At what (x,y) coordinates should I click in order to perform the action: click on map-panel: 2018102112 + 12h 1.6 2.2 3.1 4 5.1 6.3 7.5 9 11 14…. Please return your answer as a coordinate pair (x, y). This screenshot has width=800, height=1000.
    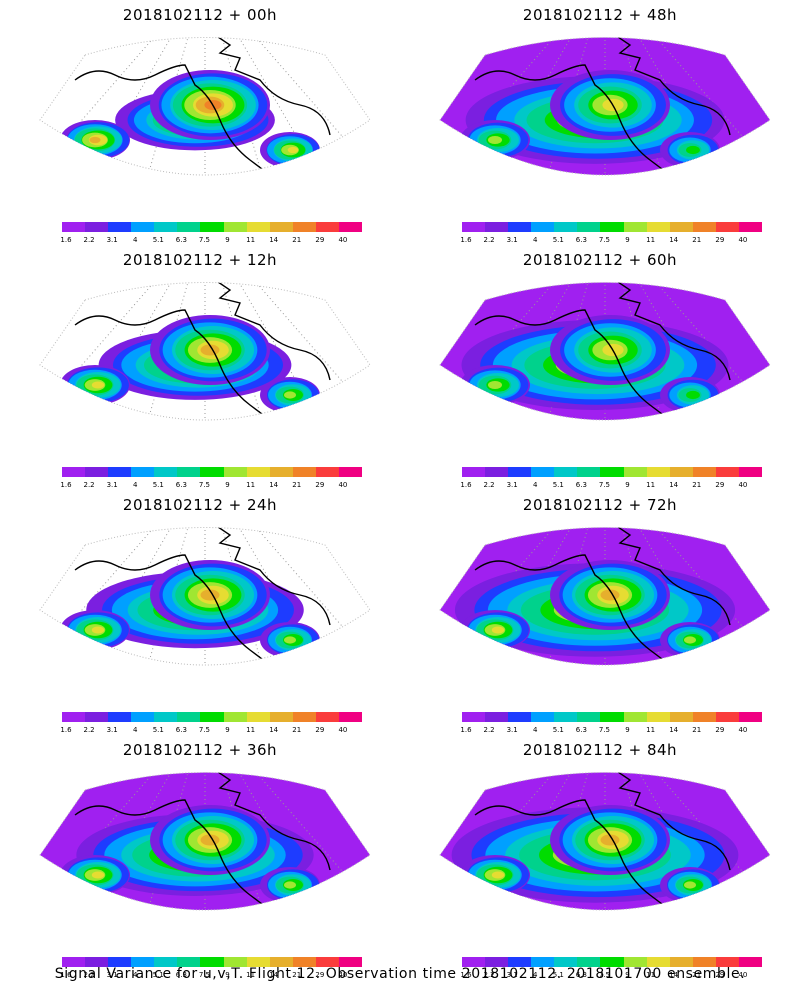
    Looking at the image, I should click on (200, 367).